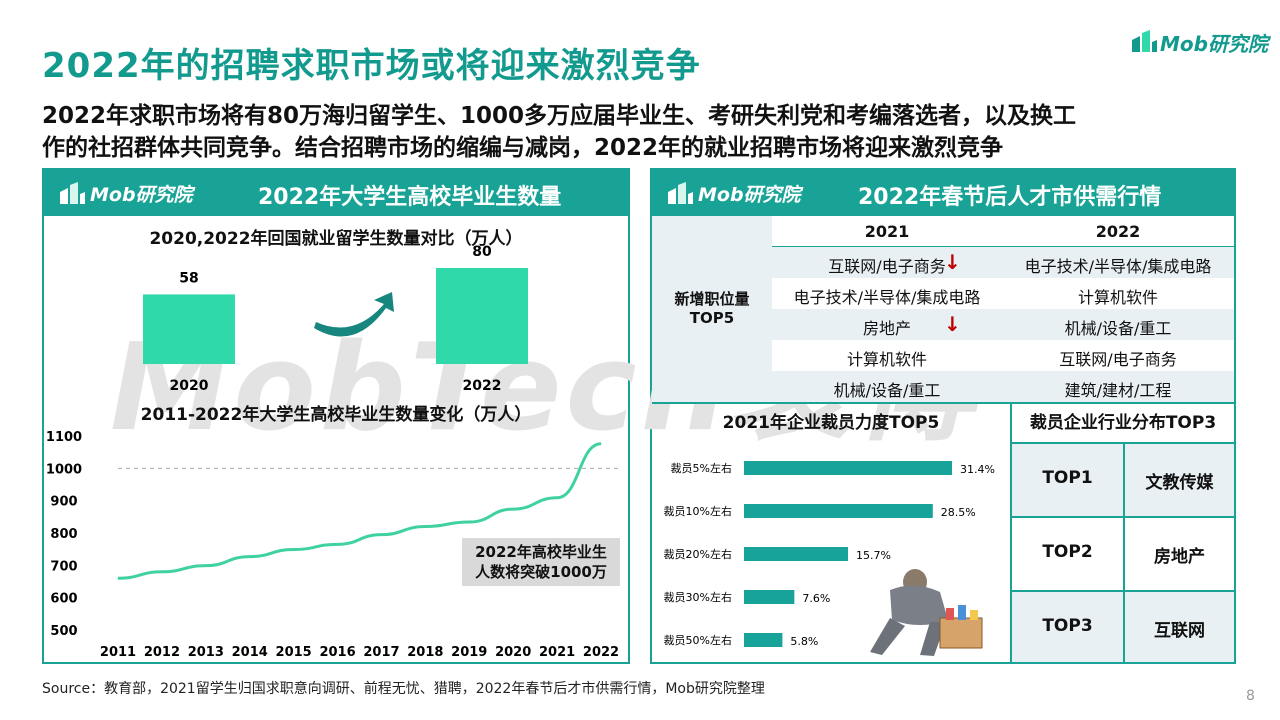 The height and width of the screenshot is (720, 1280). What do you see at coordinates (189, 386) in the screenshot?
I see `overseas-category-label: 2020` at bounding box center [189, 386].